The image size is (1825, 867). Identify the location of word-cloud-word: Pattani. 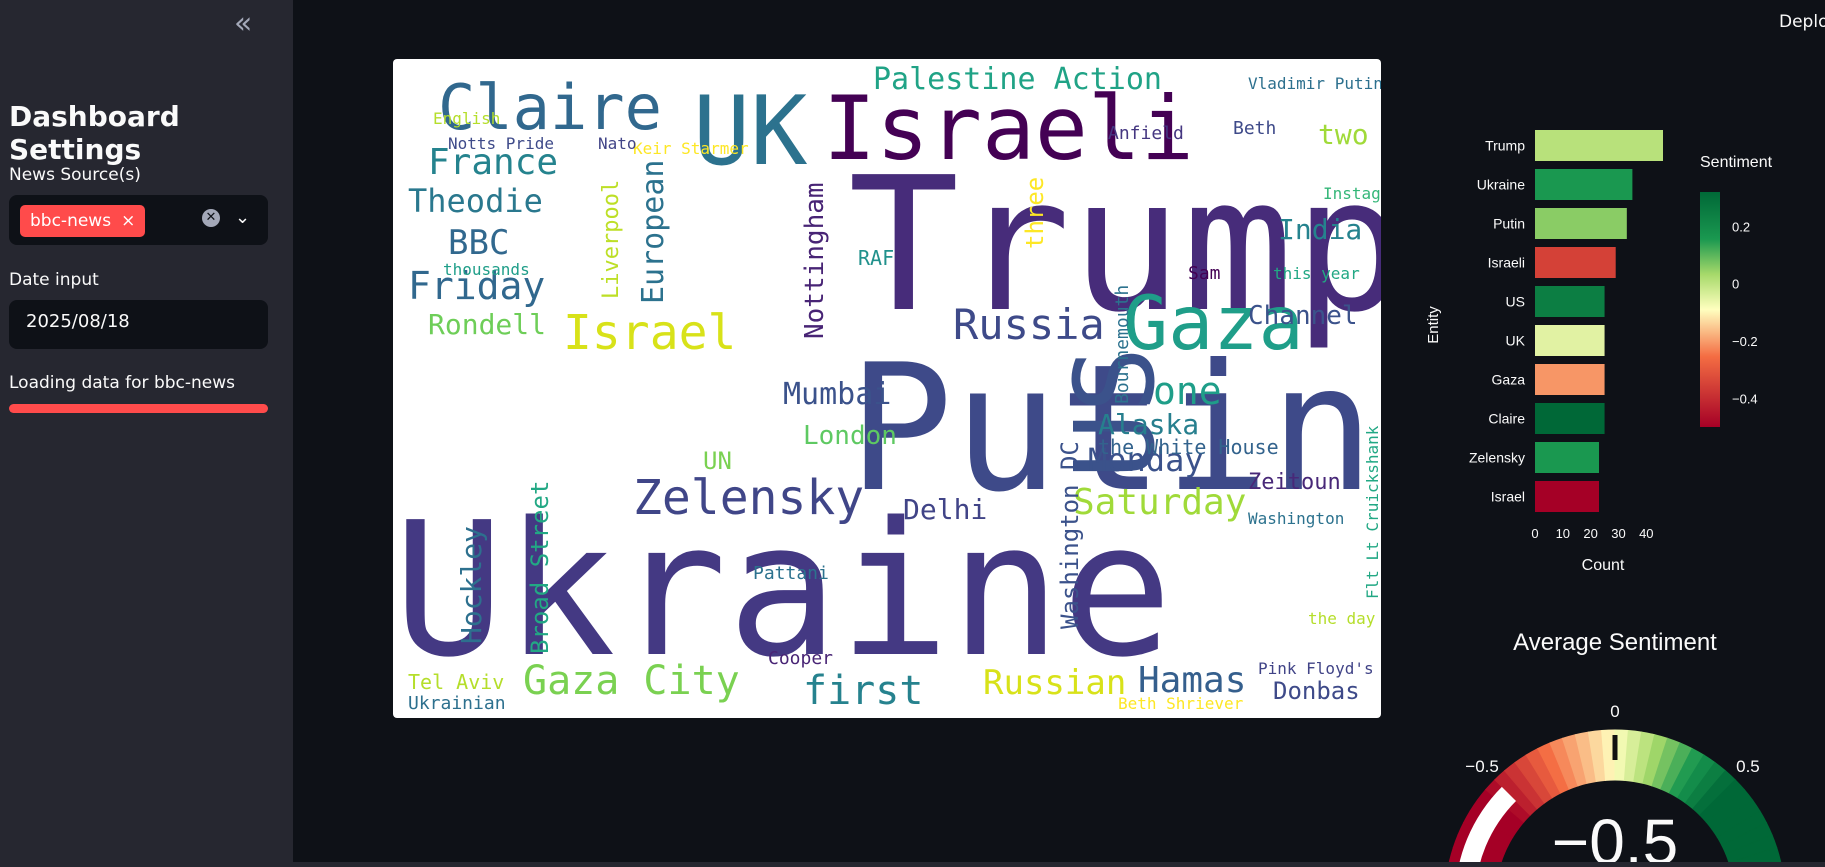
(791, 573).